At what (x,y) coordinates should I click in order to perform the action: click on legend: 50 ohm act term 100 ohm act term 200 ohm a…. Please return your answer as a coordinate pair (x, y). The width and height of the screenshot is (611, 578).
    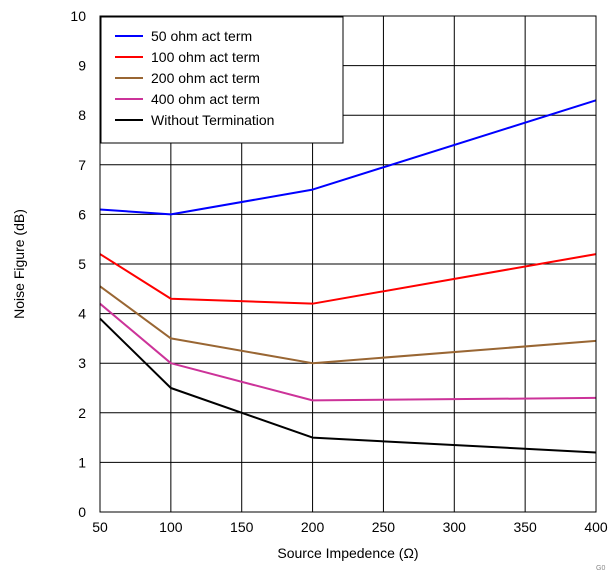
    Looking at the image, I should click on (222, 80).